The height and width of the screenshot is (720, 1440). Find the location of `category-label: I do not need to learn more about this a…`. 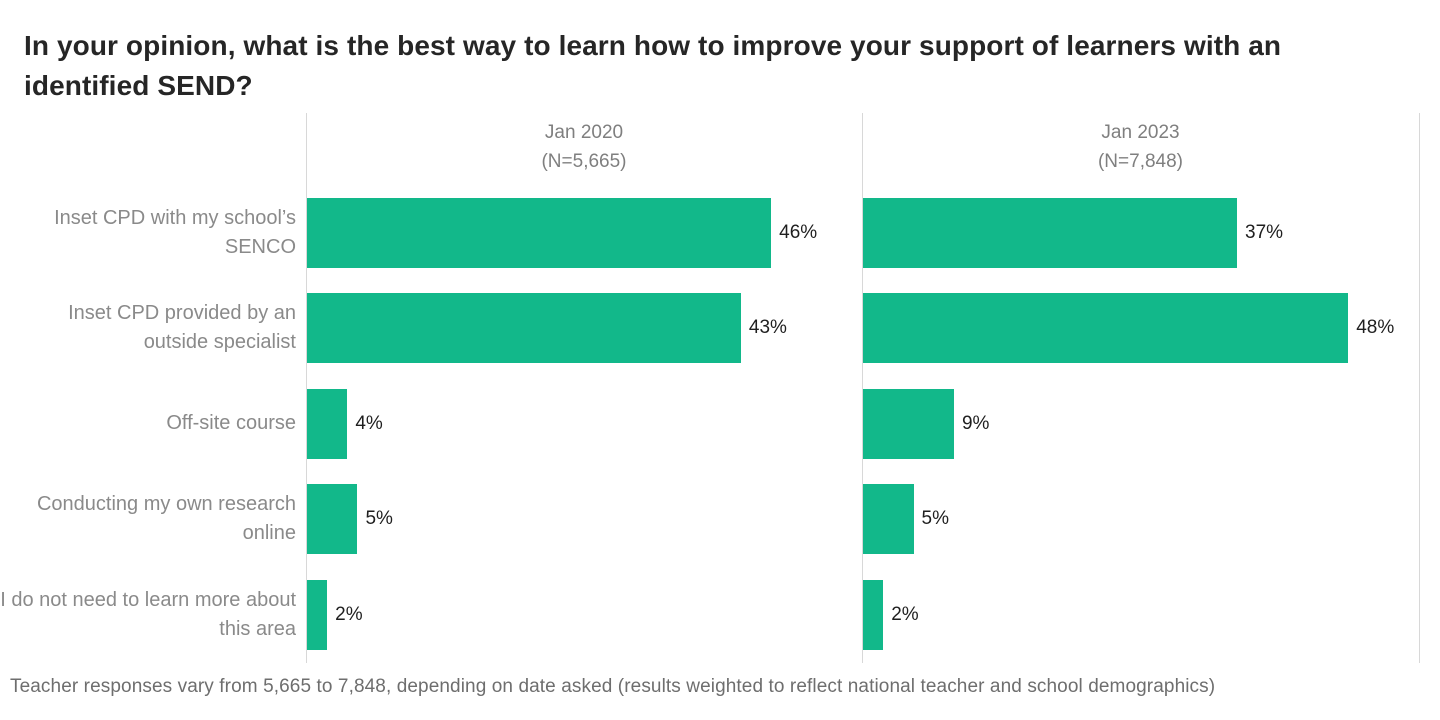

category-label: I do not need to learn more about this a… is located at coordinates (148, 614).